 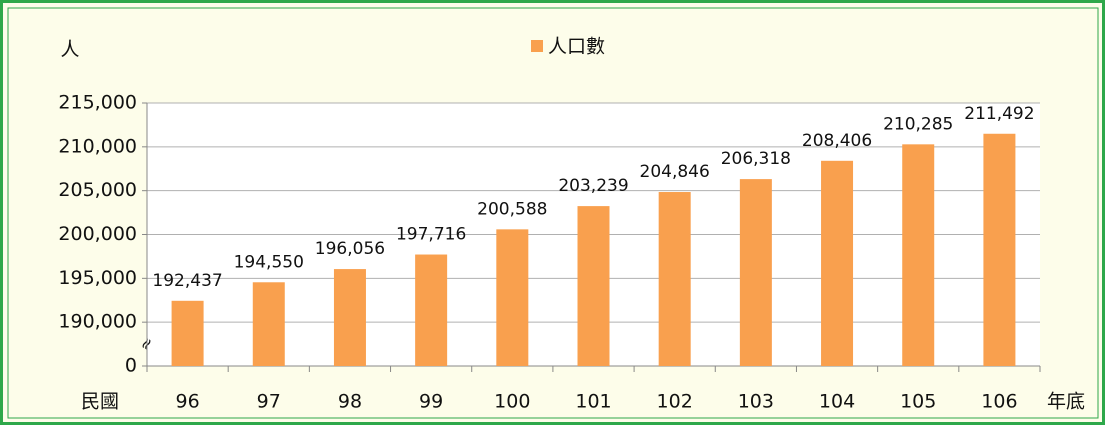 I want to click on value-label: 200,588, so click(x=512, y=209).